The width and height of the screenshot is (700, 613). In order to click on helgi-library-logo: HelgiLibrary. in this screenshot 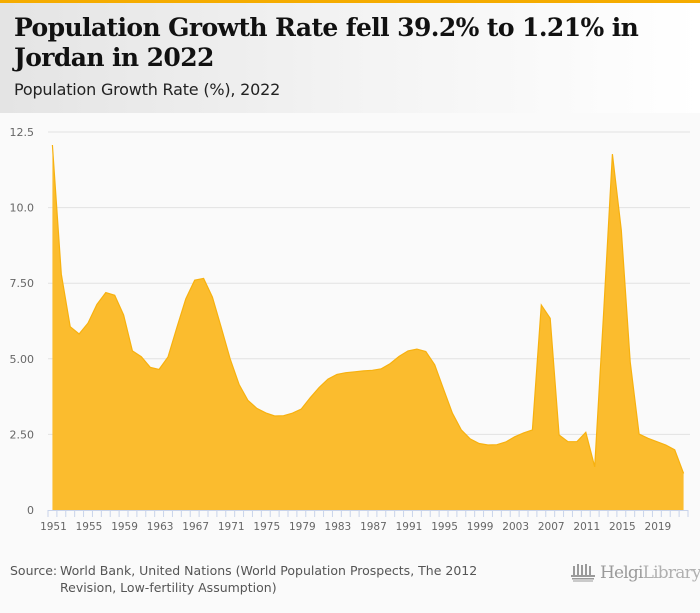, I will do `click(635, 573)`.